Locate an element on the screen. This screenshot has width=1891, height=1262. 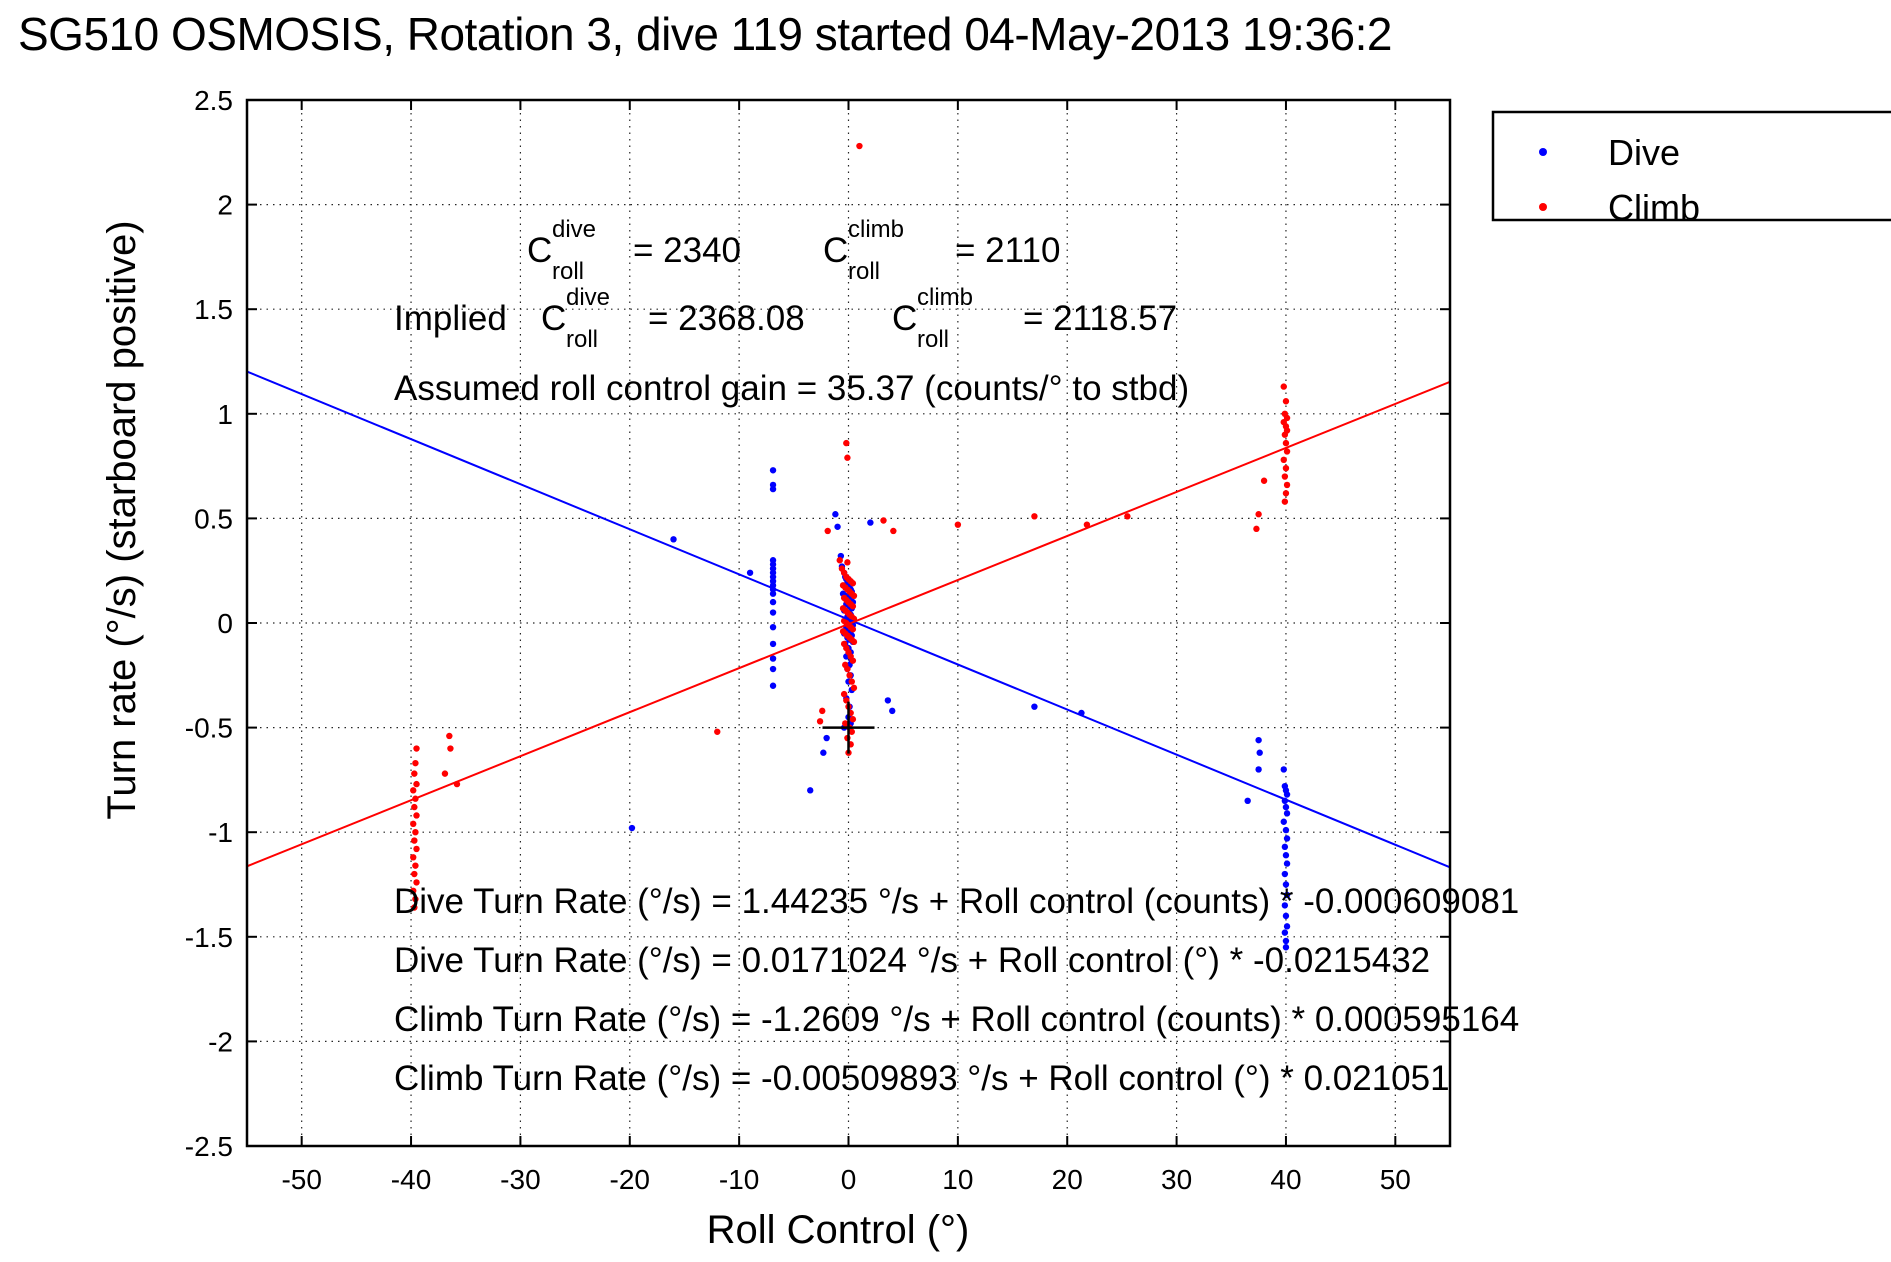
x-tick-label: -10 is located at coordinates (739, 1179).